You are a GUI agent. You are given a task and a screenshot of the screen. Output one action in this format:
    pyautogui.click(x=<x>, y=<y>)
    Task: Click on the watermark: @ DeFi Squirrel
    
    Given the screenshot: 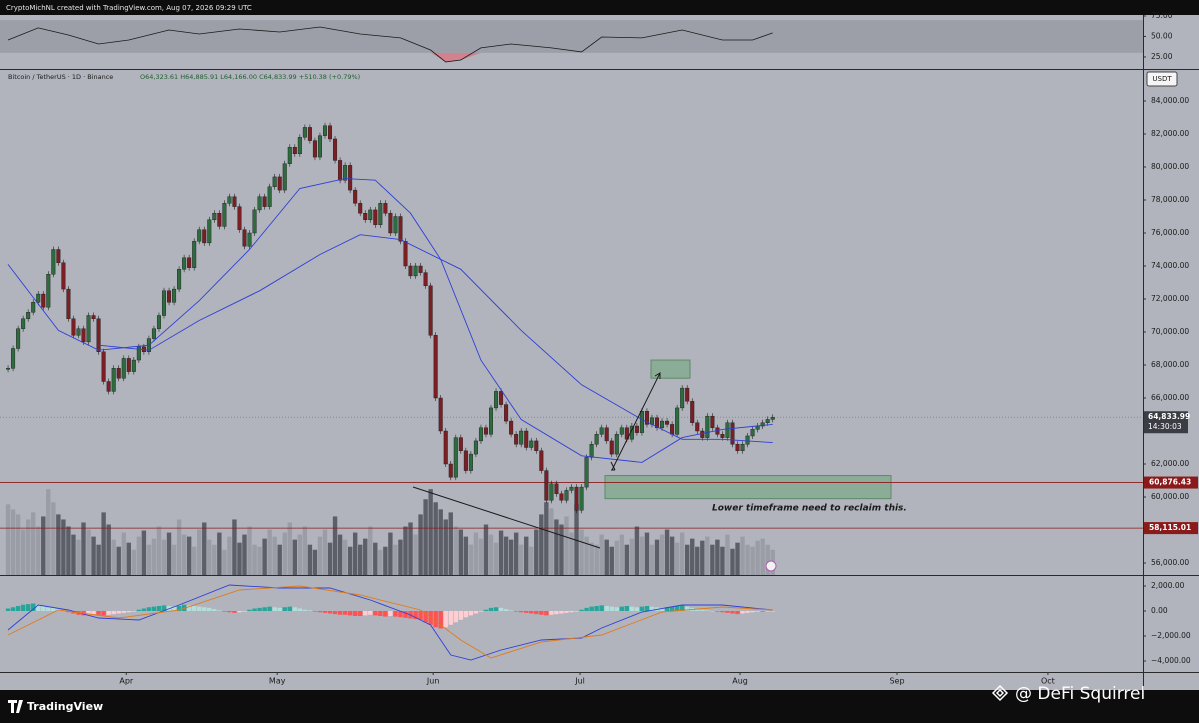 What is the action you would take?
    pyautogui.click(x=1080, y=694)
    